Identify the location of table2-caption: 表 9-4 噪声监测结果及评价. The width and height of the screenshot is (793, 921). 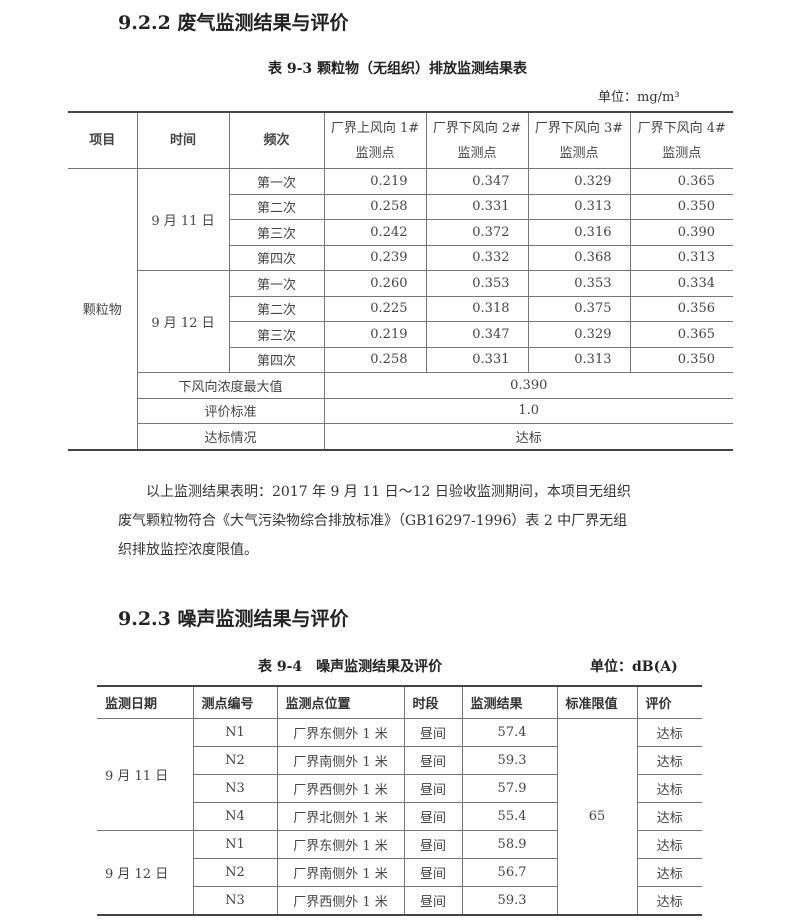
(350, 667).